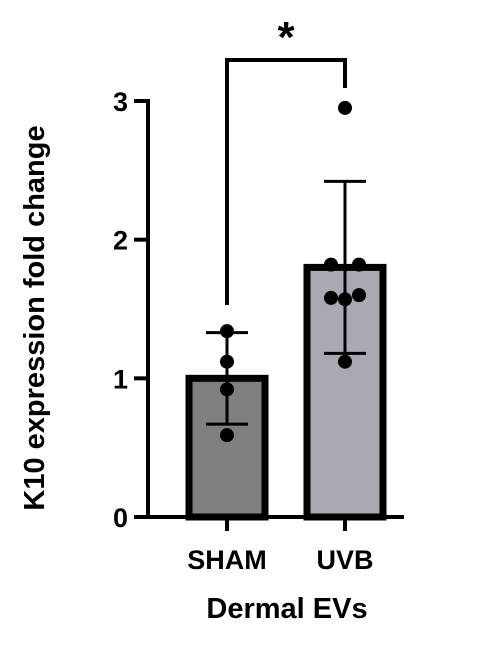  I want to click on y-tick-label: 1, so click(120, 379).